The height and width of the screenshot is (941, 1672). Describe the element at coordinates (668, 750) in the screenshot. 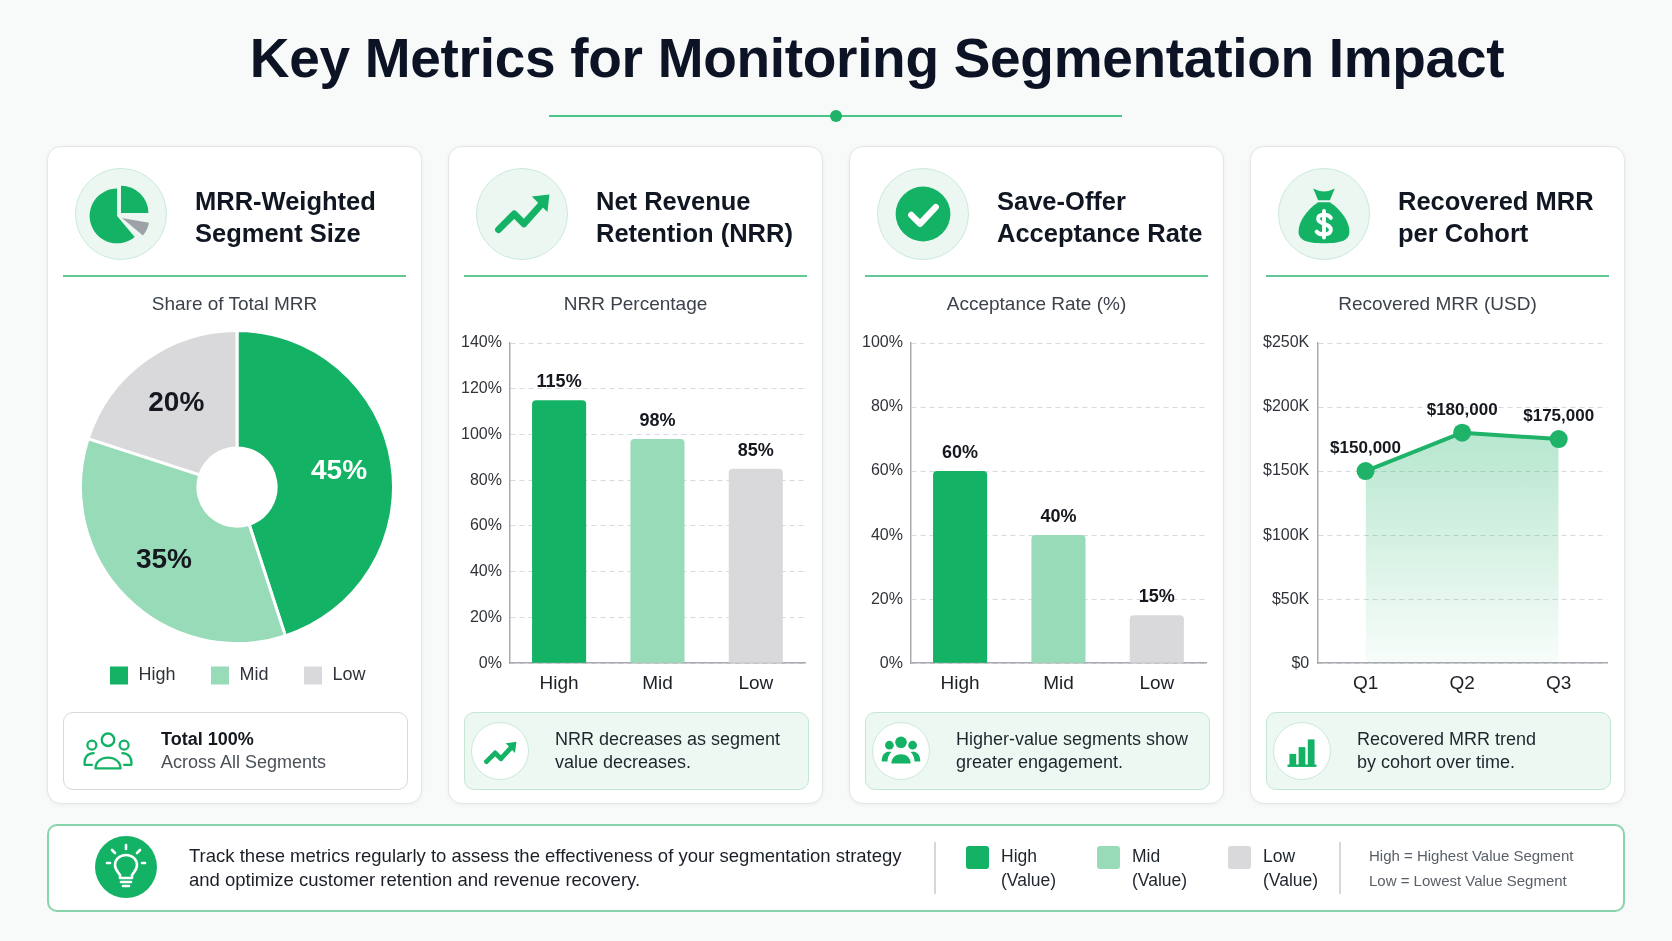

I see `text: NRR decreases as segment value decreases.` at that location.